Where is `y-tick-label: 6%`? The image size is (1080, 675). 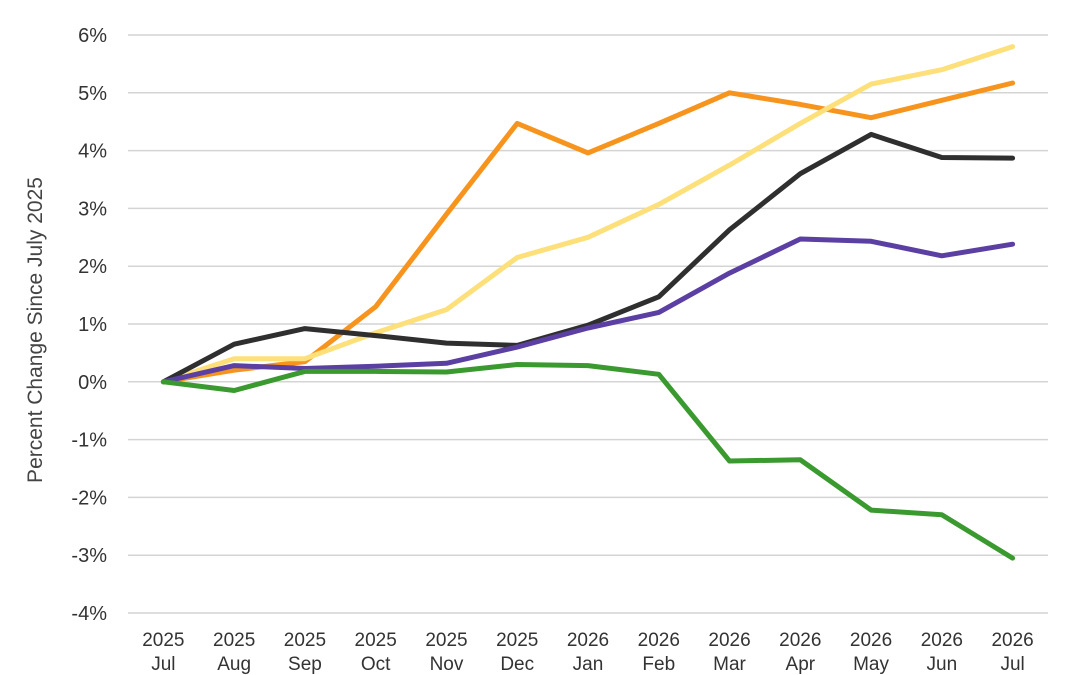
y-tick-label: 6% is located at coordinates (92, 36).